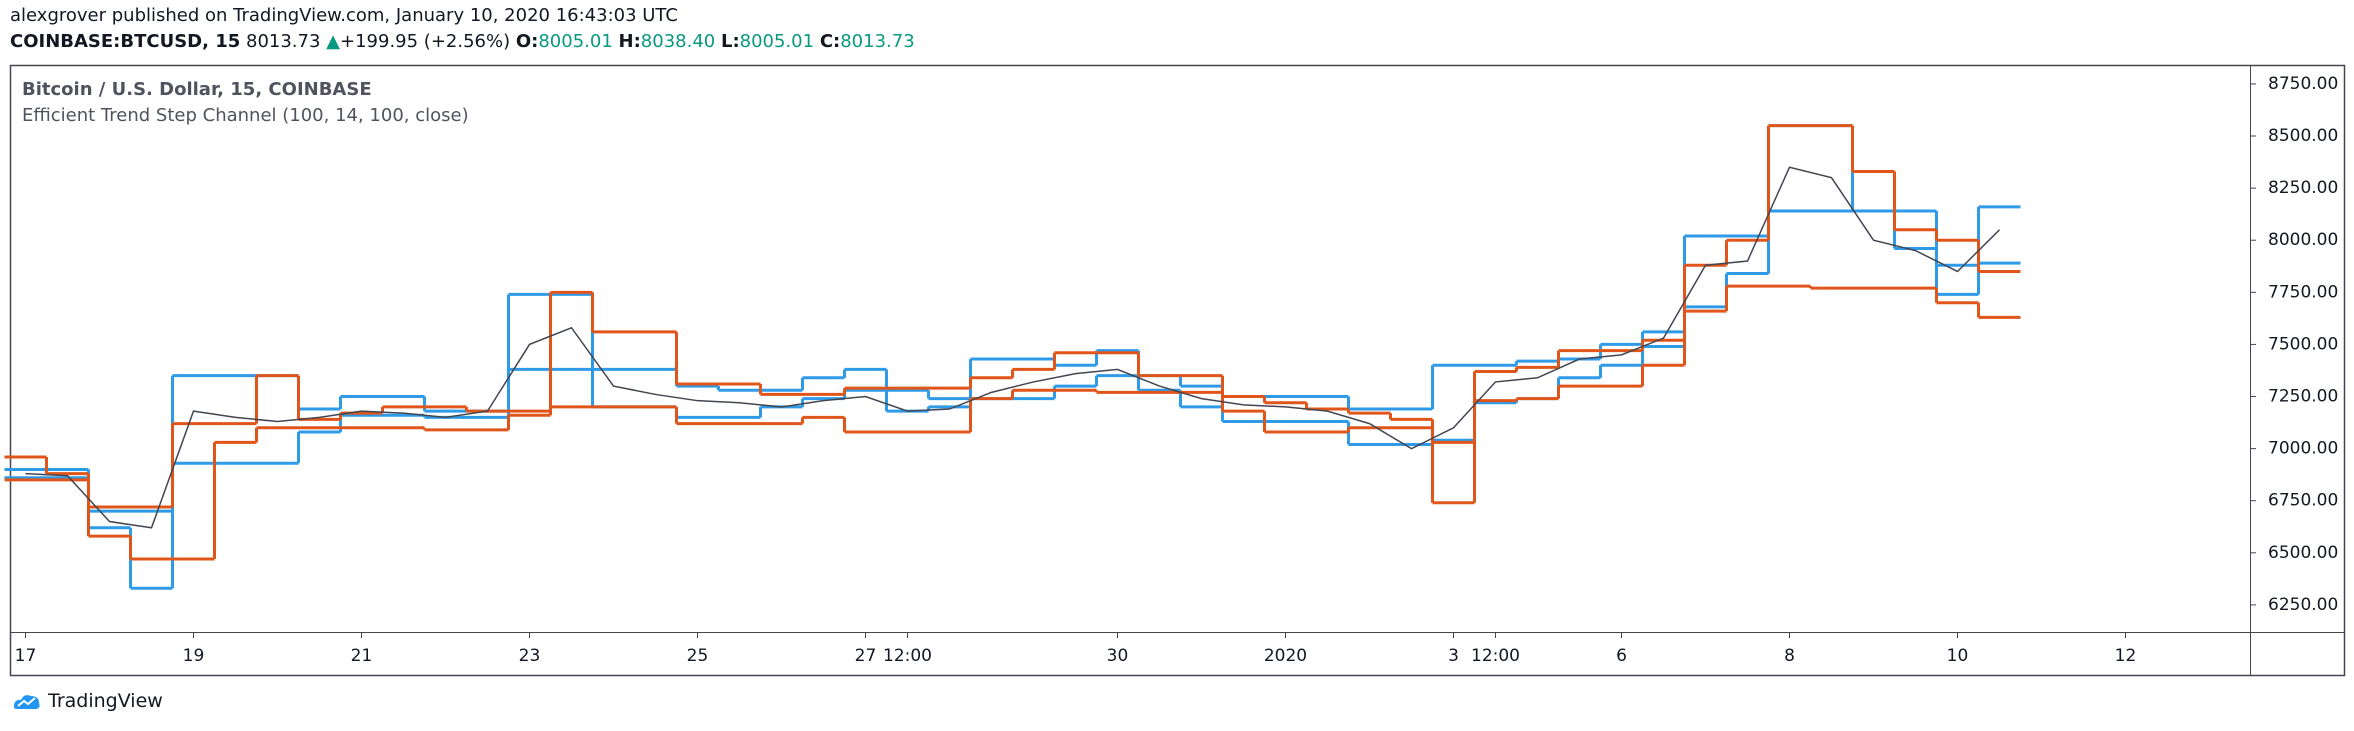 The width and height of the screenshot is (2354, 731). I want to click on x-tick-label: 27, so click(866, 656).